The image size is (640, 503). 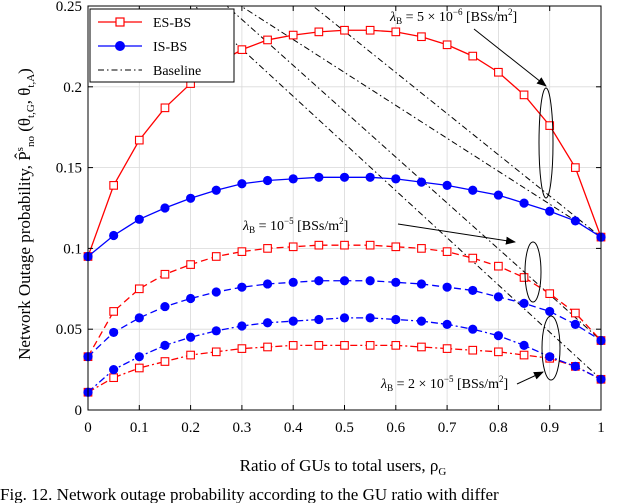 What do you see at coordinates (24, 96) in the screenshot?
I see `y-axis-label-args-mid: , θ` at bounding box center [24, 96].